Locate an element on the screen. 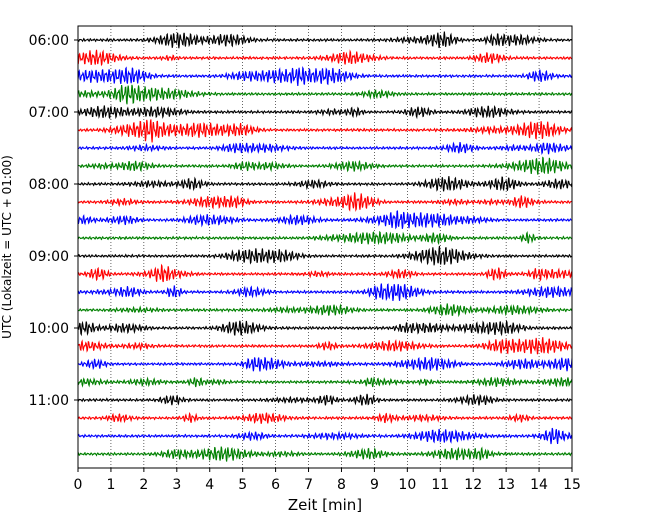  y-tick-label: 11:00 is located at coordinates (49, 401).